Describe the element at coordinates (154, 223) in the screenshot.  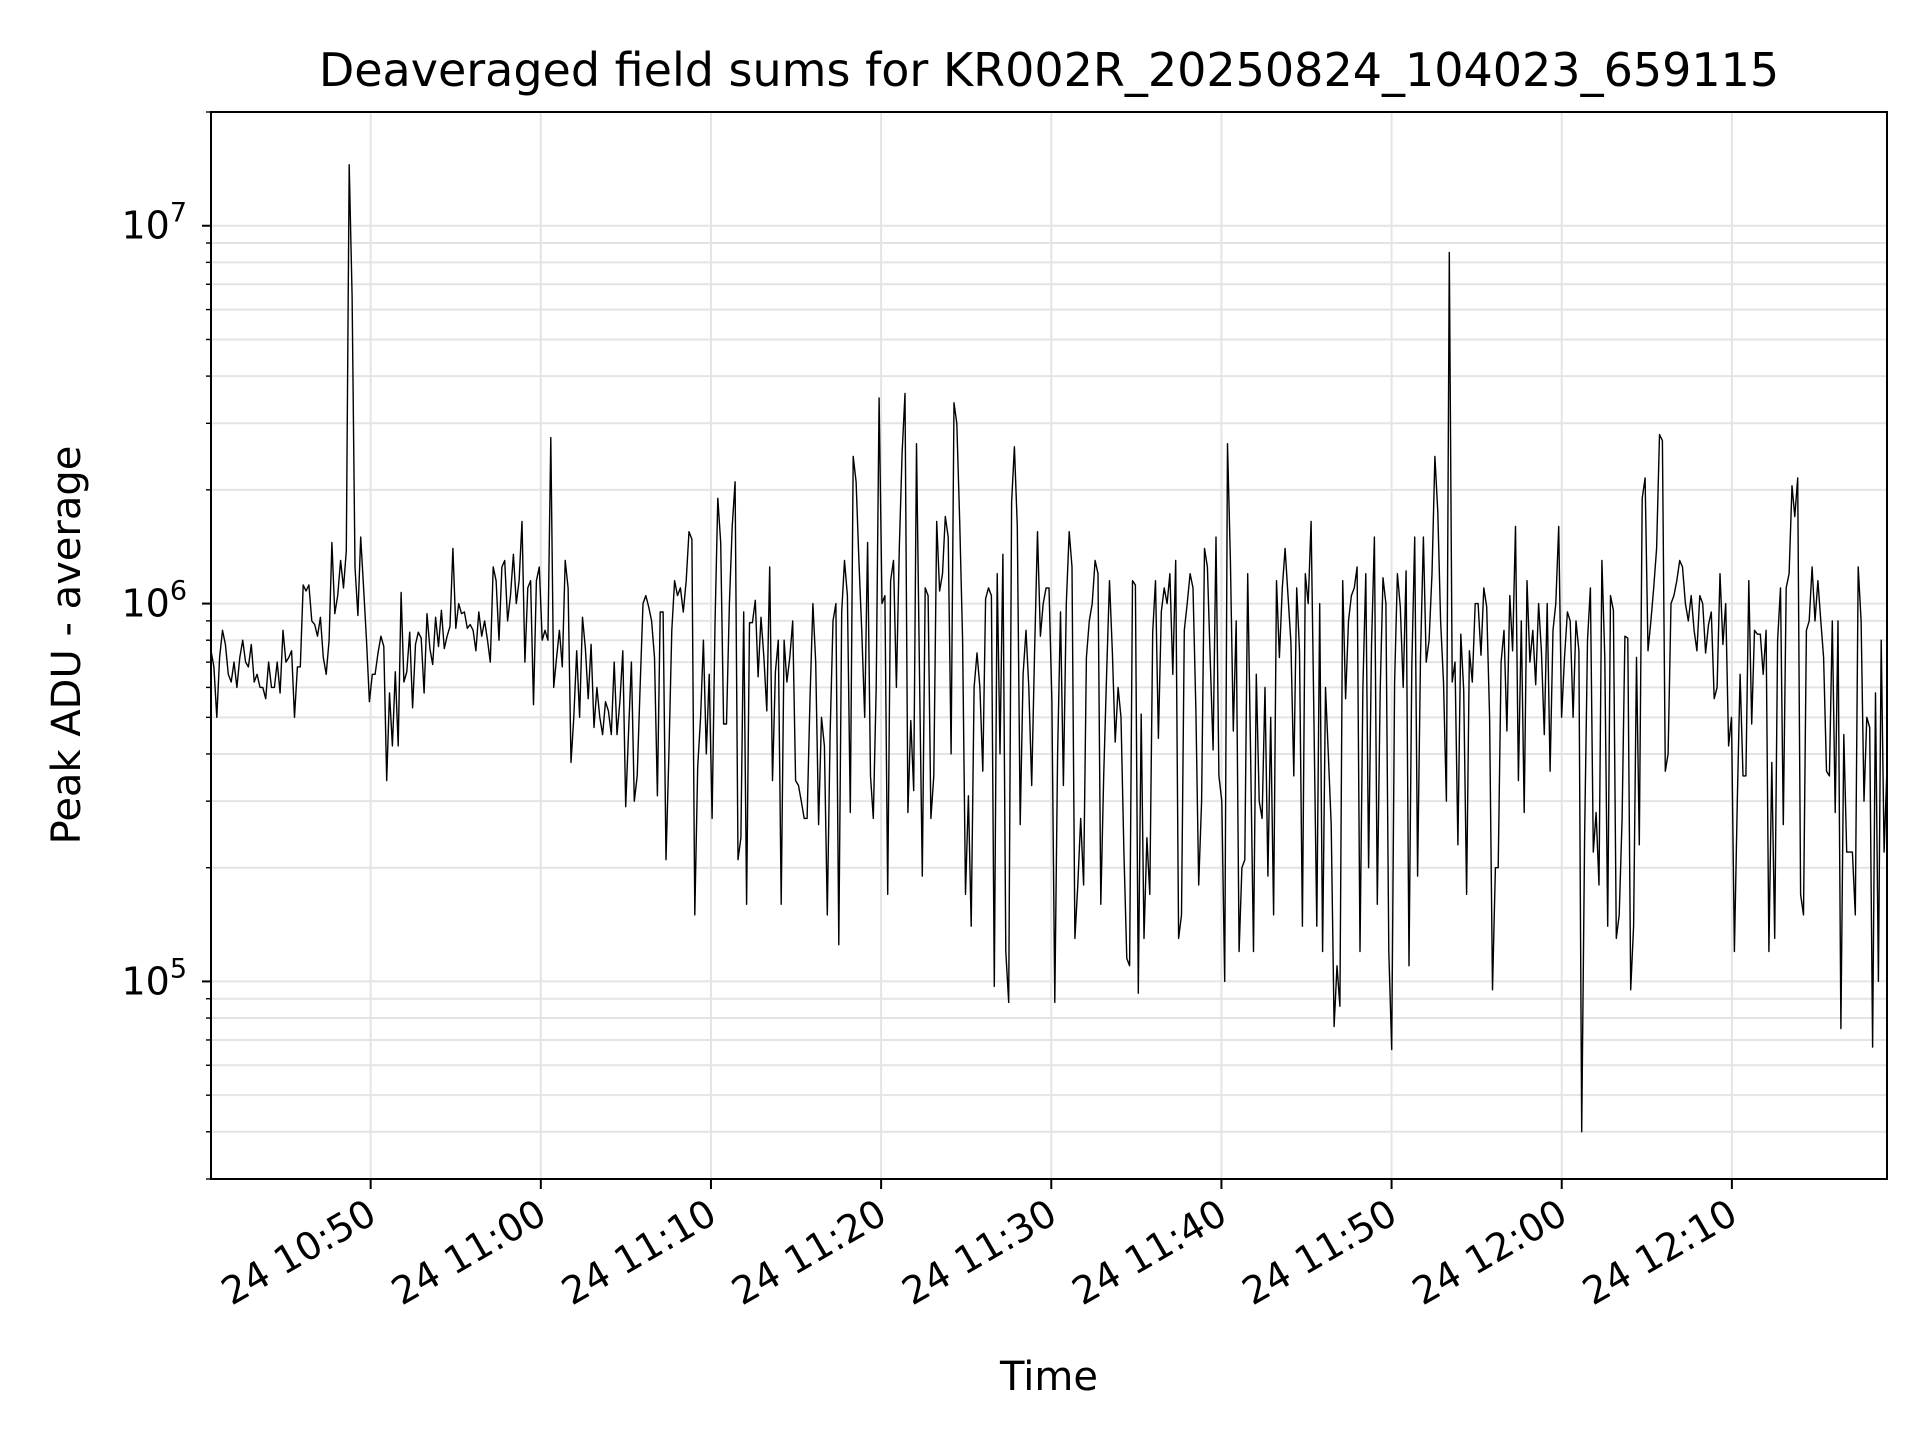
I see `y-tick-label: 107` at that location.